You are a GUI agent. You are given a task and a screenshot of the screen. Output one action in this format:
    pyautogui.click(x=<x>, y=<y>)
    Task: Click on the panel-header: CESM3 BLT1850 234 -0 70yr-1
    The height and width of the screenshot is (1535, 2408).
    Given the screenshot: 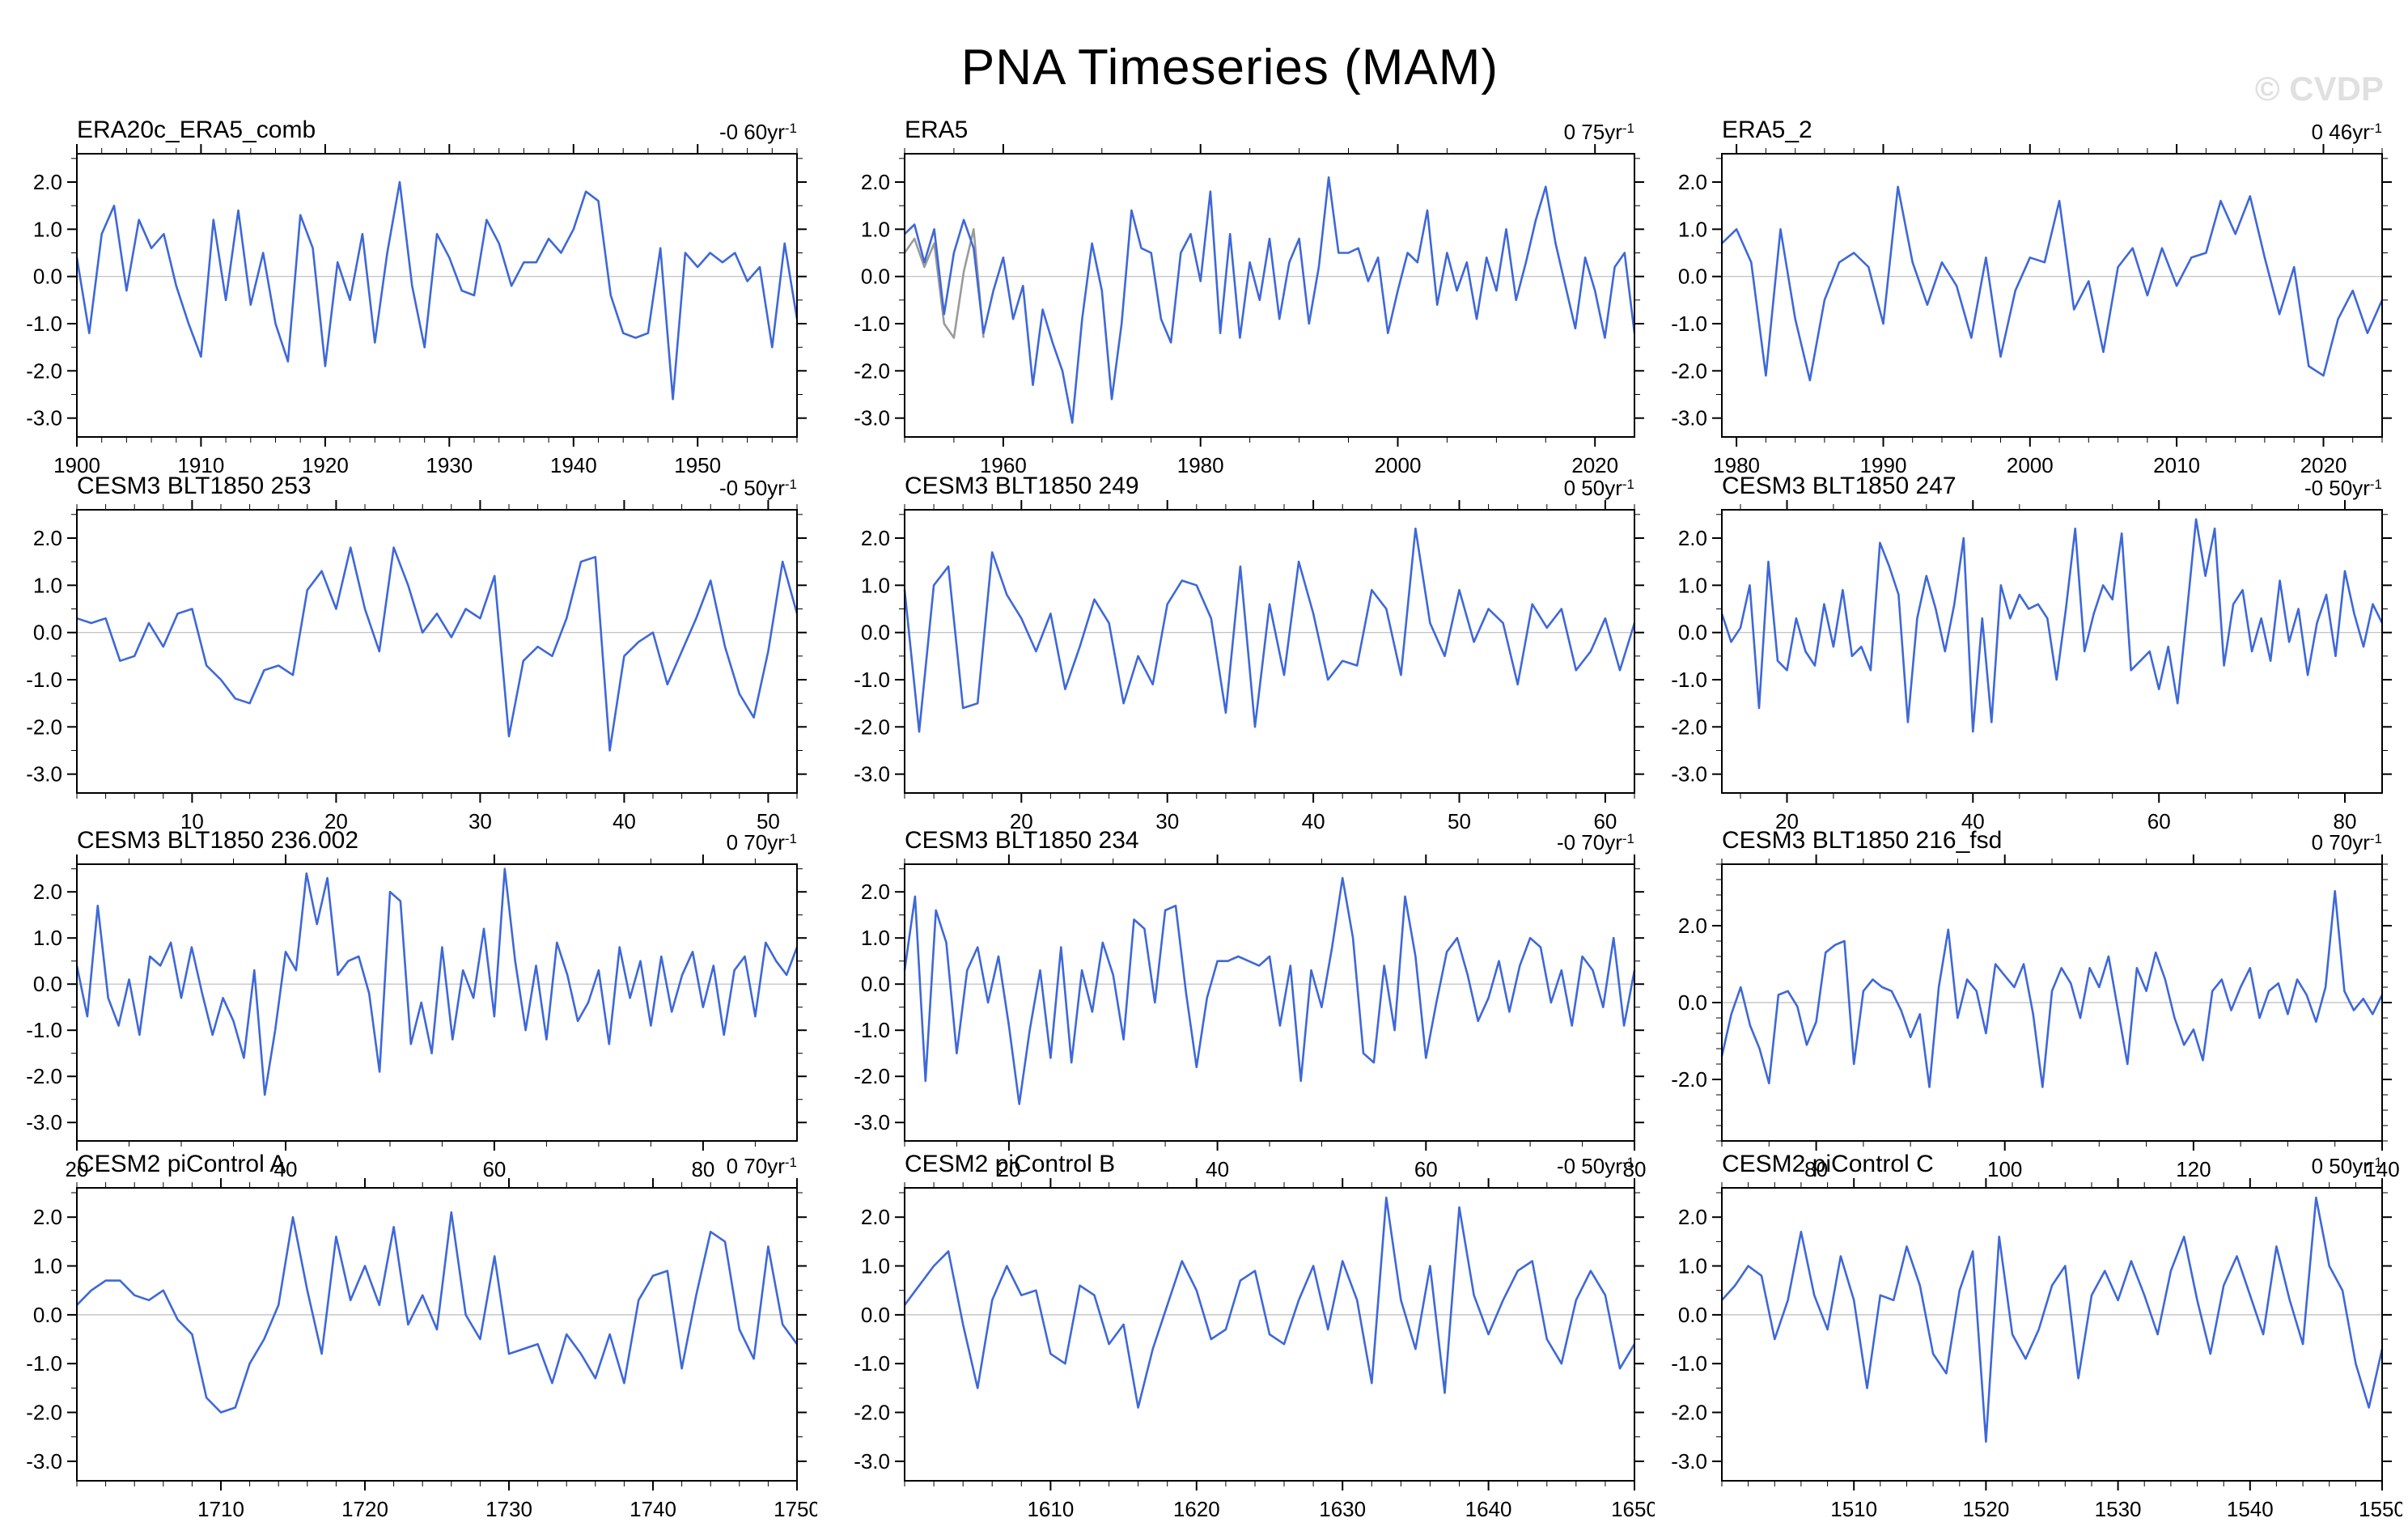 What is the action you would take?
    pyautogui.click(x=1251, y=837)
    